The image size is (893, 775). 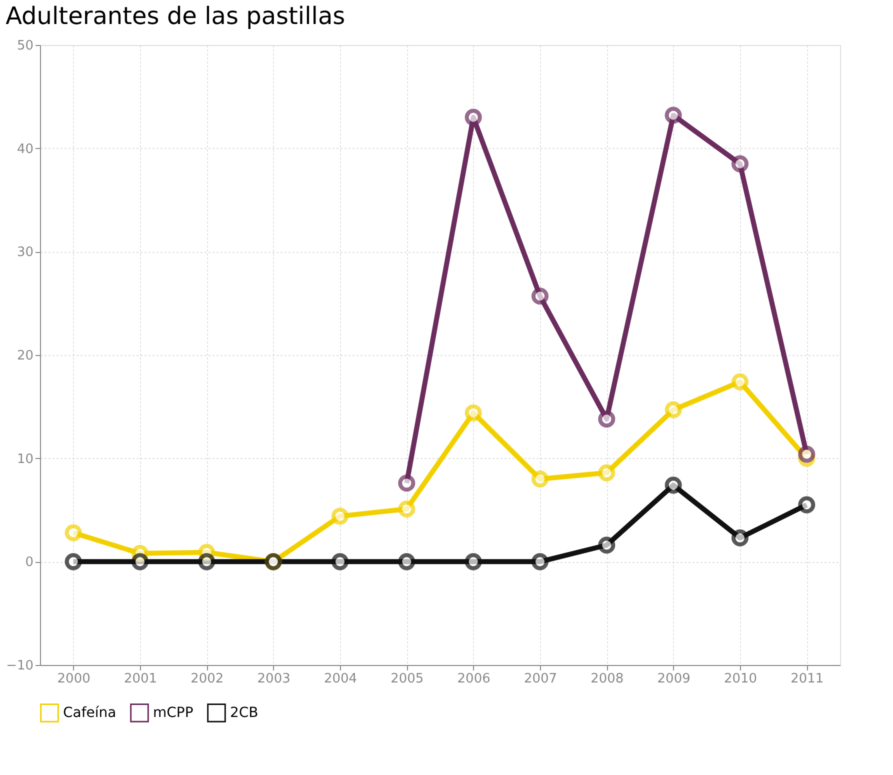 What do you see at coordinates (741, 679) in the screenshot?
I see `x-tick-label: 2010` at bounding box center [741, 679].